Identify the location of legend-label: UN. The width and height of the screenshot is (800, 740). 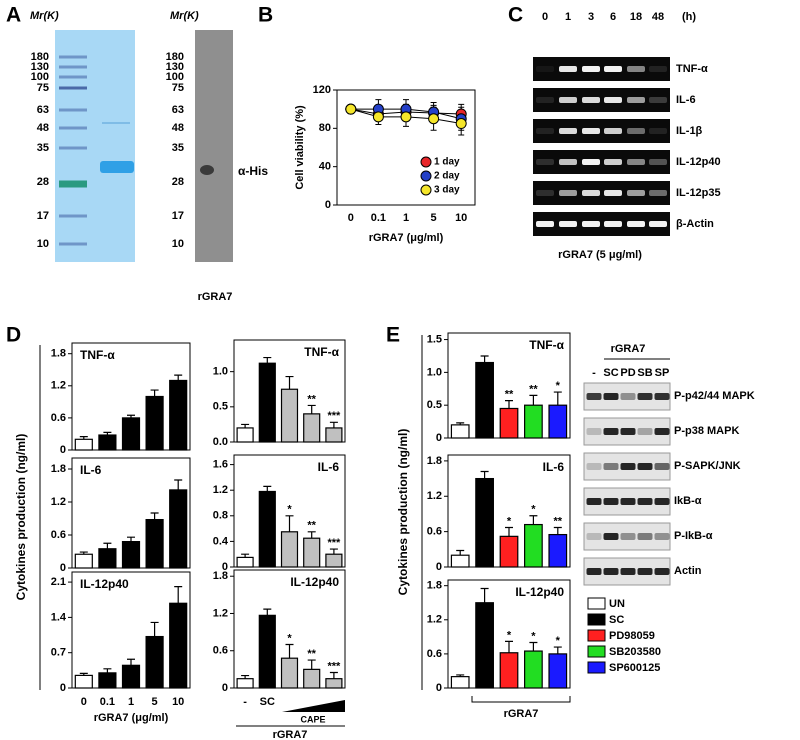
(617, 604).